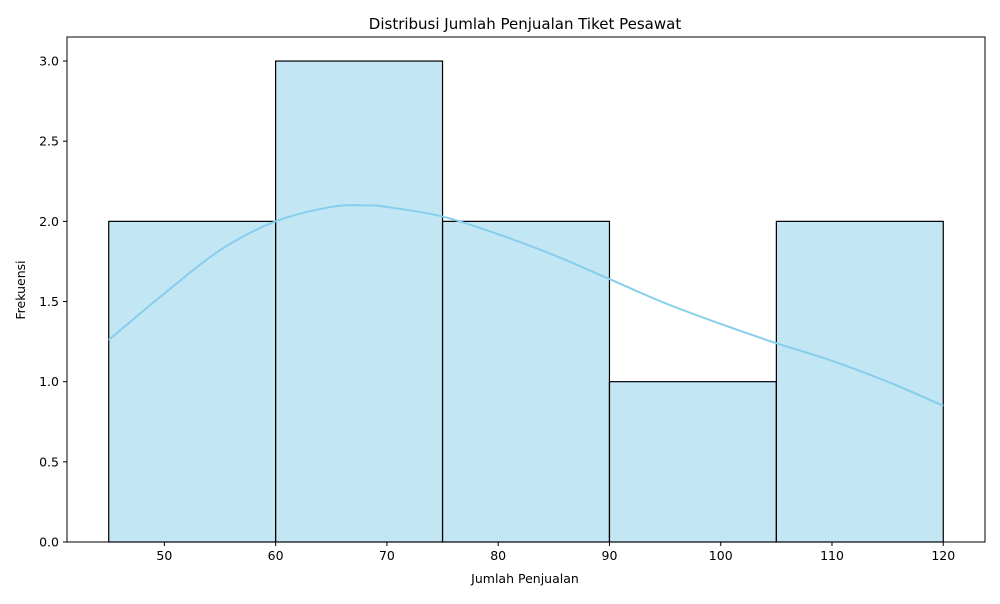  I want to click on x-axis-label: Jumlah Penjualan, so click(524, 578).